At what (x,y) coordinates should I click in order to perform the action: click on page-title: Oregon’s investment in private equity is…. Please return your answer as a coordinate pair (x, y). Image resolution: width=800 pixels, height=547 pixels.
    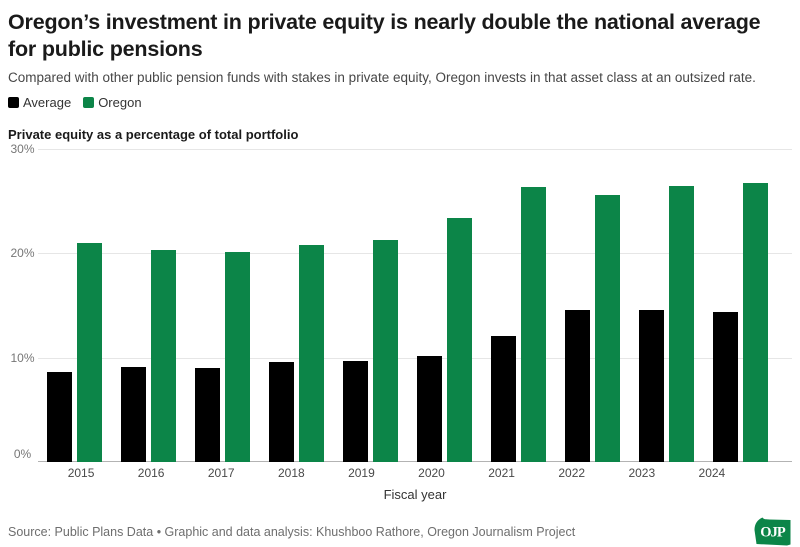
    Looking at the image, I should click on (384, 36).